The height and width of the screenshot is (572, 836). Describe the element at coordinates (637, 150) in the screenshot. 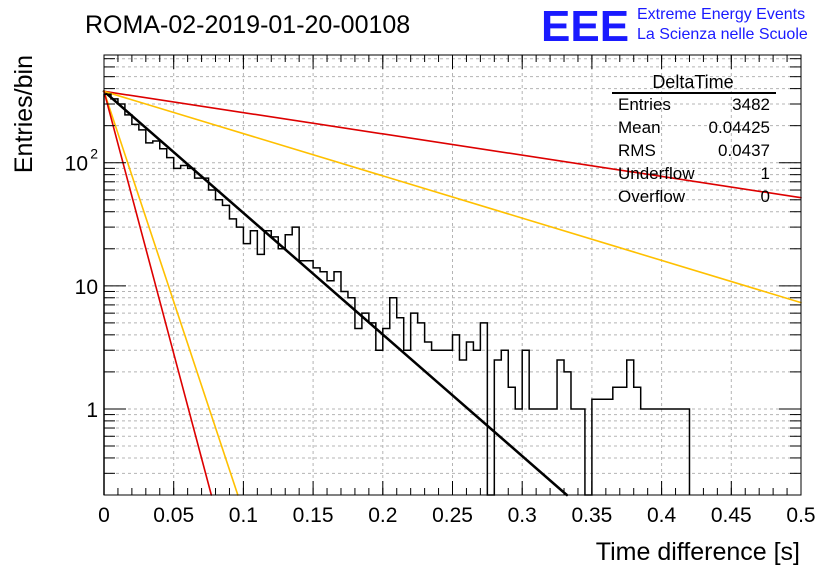

I see `stats-label-rms: RMS` at that location.